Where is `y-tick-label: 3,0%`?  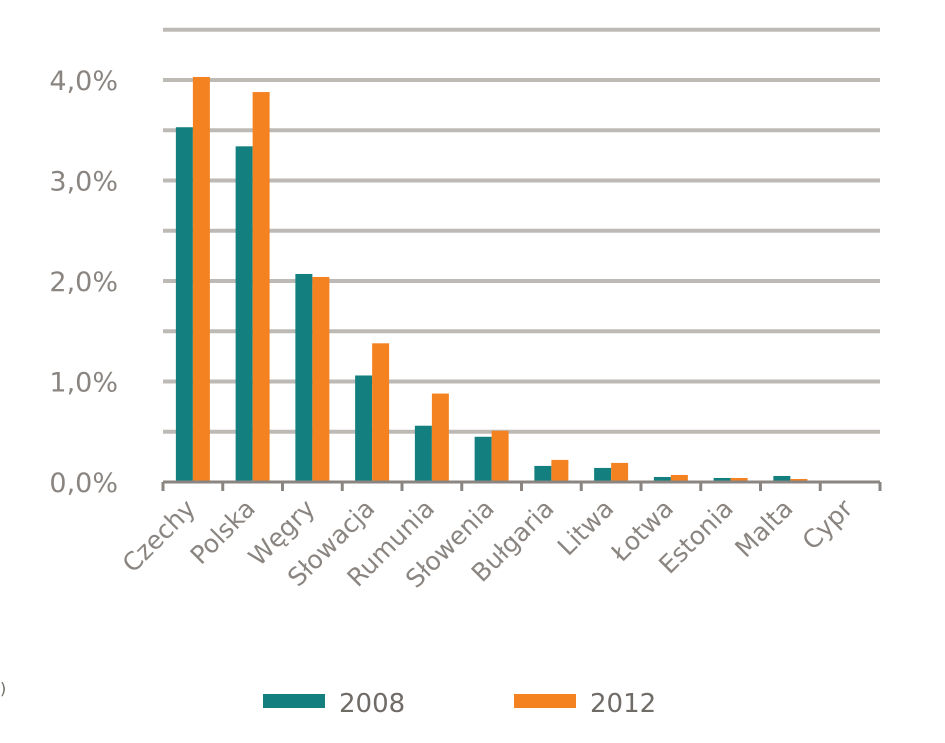
y-tick-label: 3,0% is located at coordinates (83, 182).